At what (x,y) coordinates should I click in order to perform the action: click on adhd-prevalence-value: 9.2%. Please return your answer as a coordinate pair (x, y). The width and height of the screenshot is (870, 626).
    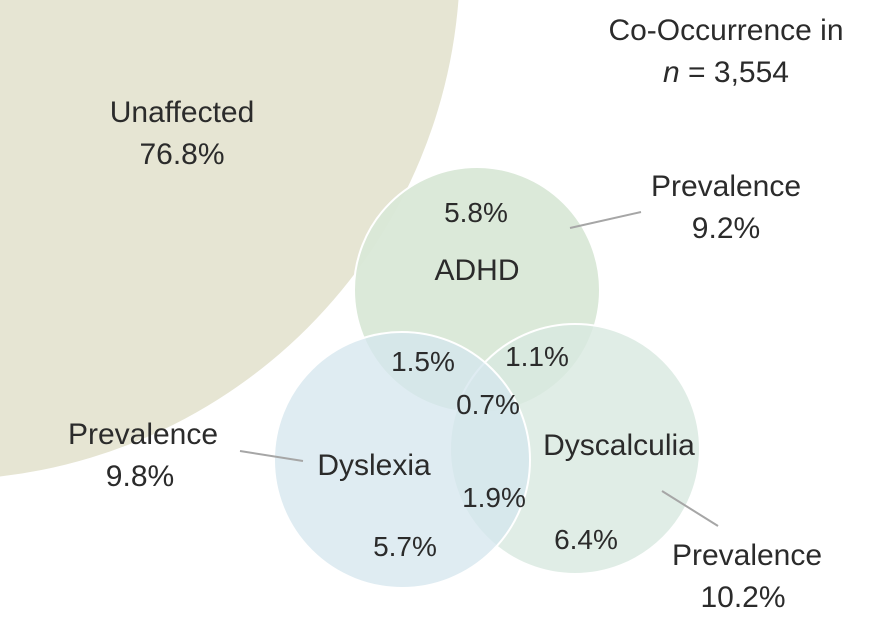
    Looking at the image, I should click on (726, 228).